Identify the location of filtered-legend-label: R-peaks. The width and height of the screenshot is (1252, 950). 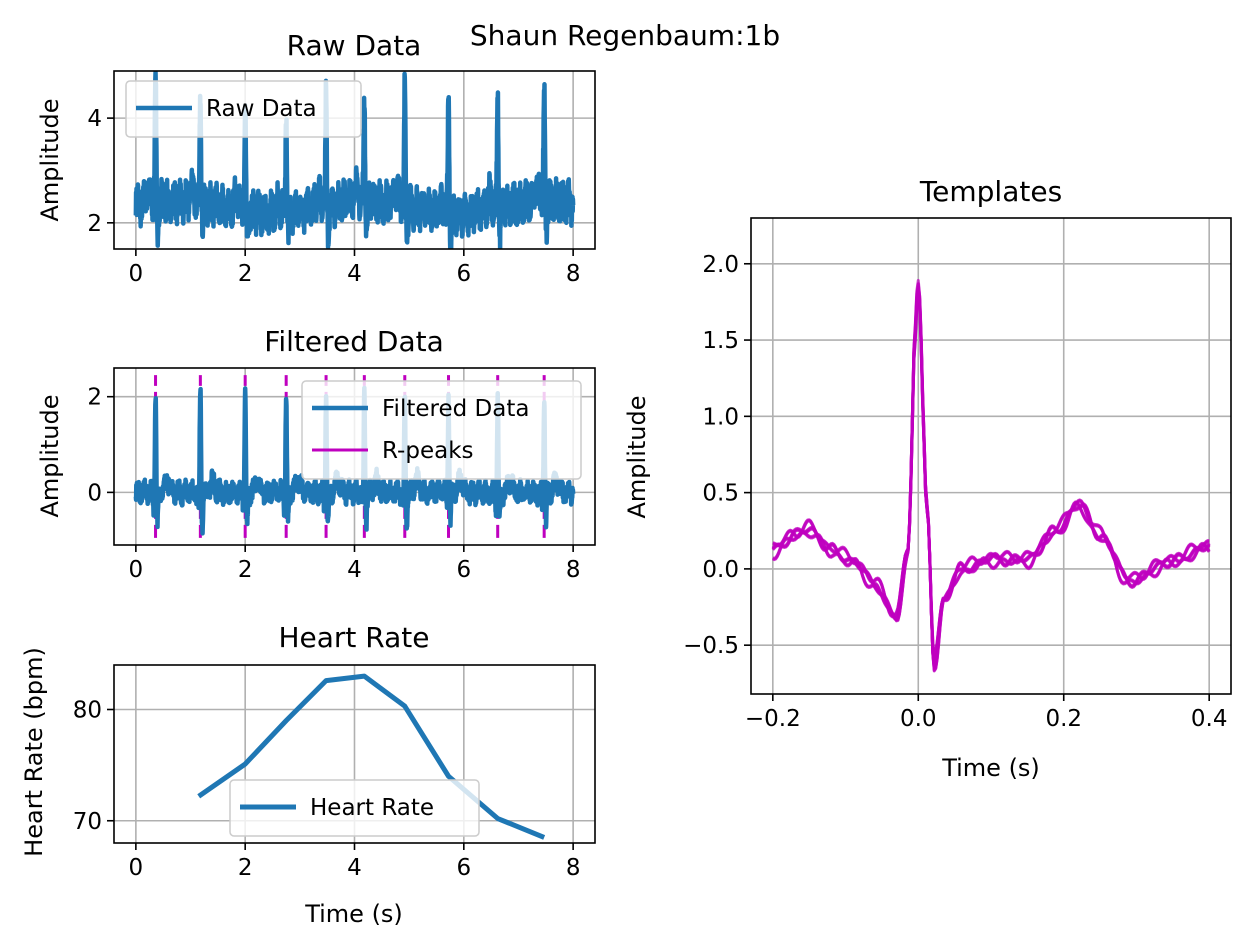
(428, 451).